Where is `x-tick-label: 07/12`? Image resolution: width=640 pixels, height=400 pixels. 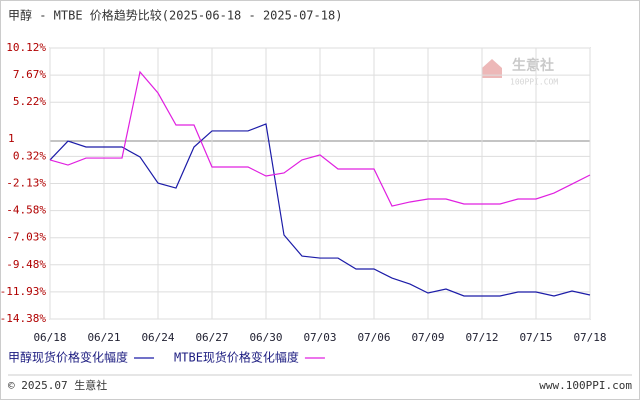 x-tick-label: 07/12 is located at coordinates (481, 337).